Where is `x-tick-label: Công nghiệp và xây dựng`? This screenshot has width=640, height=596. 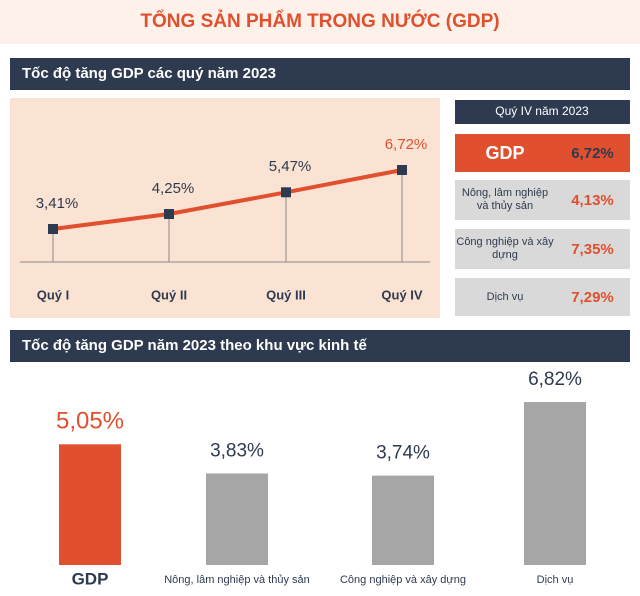 x-tick-label: Công nghiệp và xây dựng is located at coordinates (403, 580).